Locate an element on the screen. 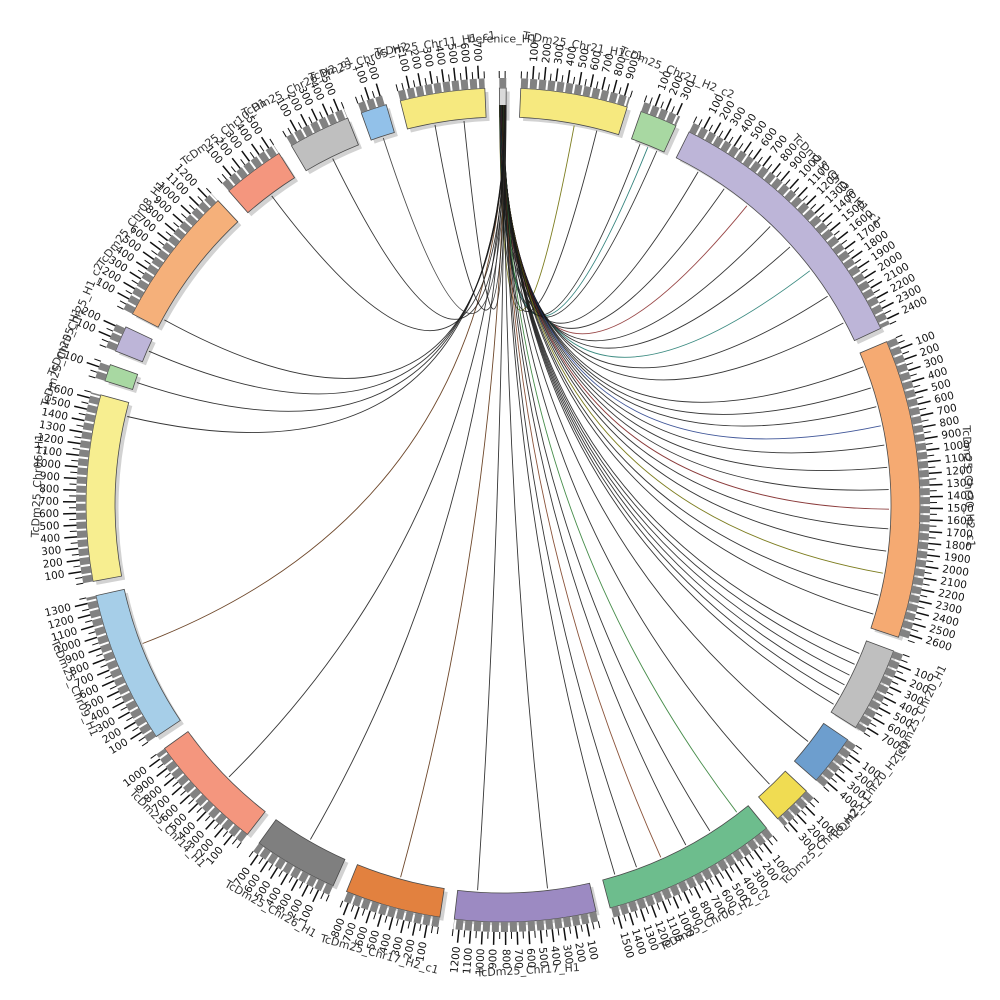  segment-arc-TcDm25_Chr21_H2_c2 is located at coordinates (653, 132).